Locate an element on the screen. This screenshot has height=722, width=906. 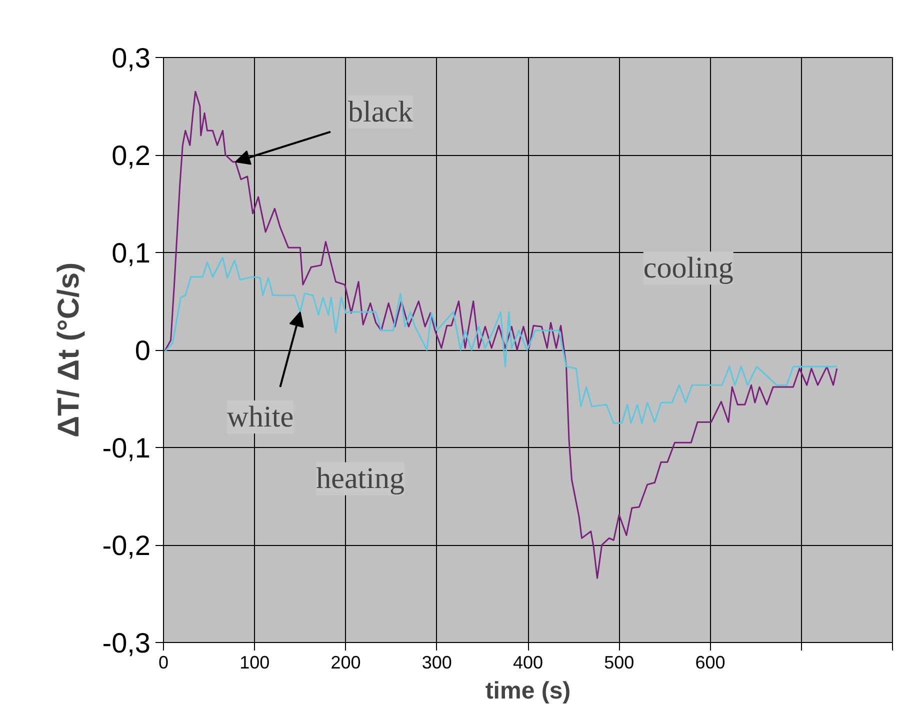
y-tick-label: -0,2 is located at coordinates (126, 545).